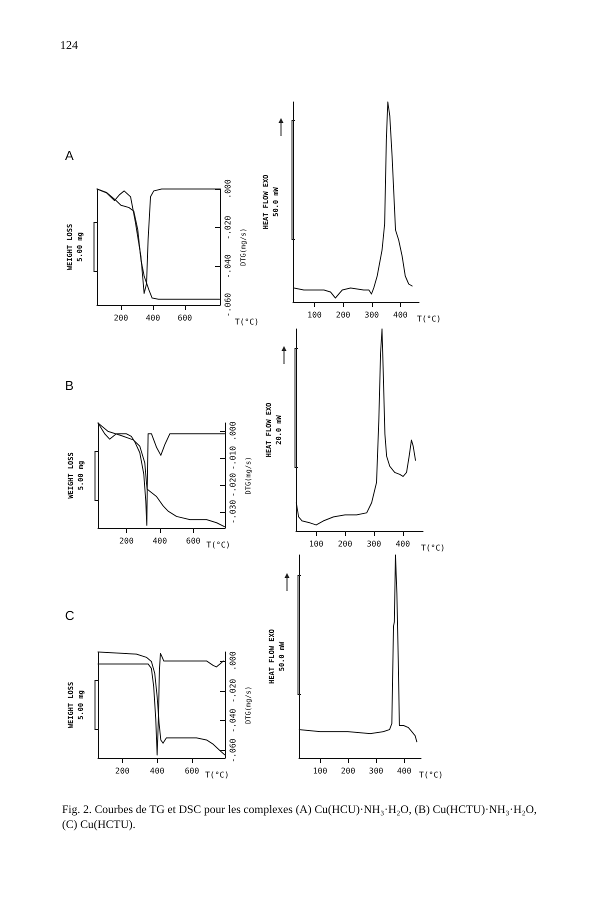 This screenshot has height=903, width=595. Describe the element at coordinates (69, 155) in the screenshot. I see `chart-title: A` at that location.